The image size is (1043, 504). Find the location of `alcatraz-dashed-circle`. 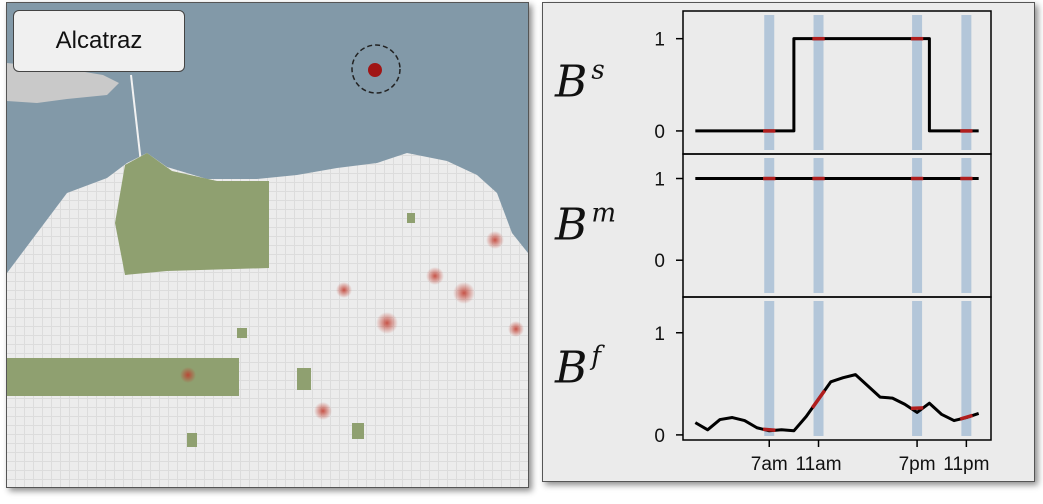

alcatraz-dashed-circle is located at coordinates (376, 69).